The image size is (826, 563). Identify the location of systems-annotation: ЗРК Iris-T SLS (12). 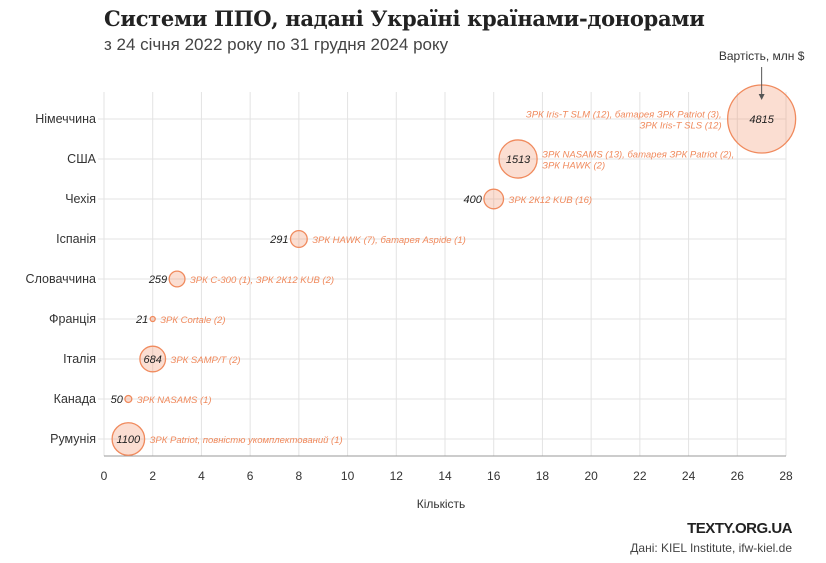
(680, 126).